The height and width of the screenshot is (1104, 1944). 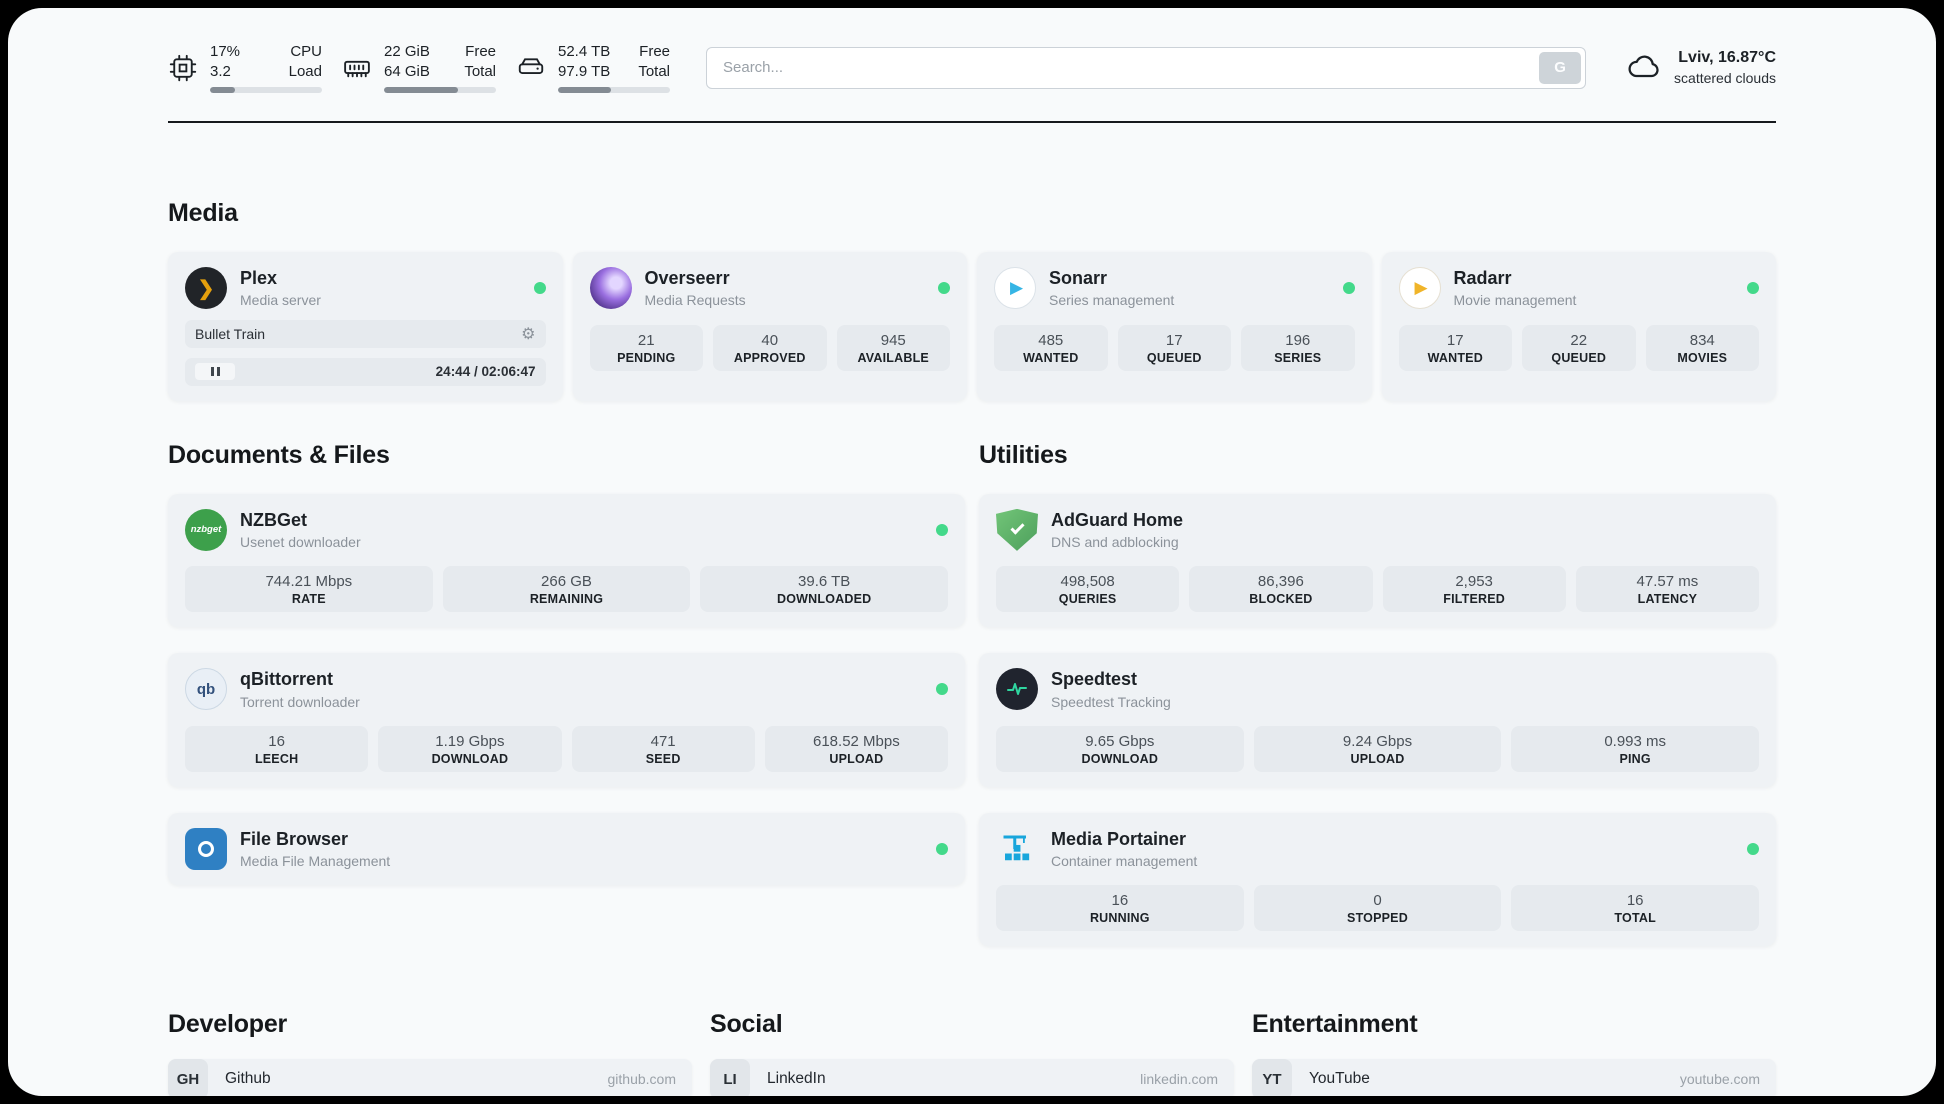 I want to click on link-url: youtube.com, so click(x=1719, y=1079).